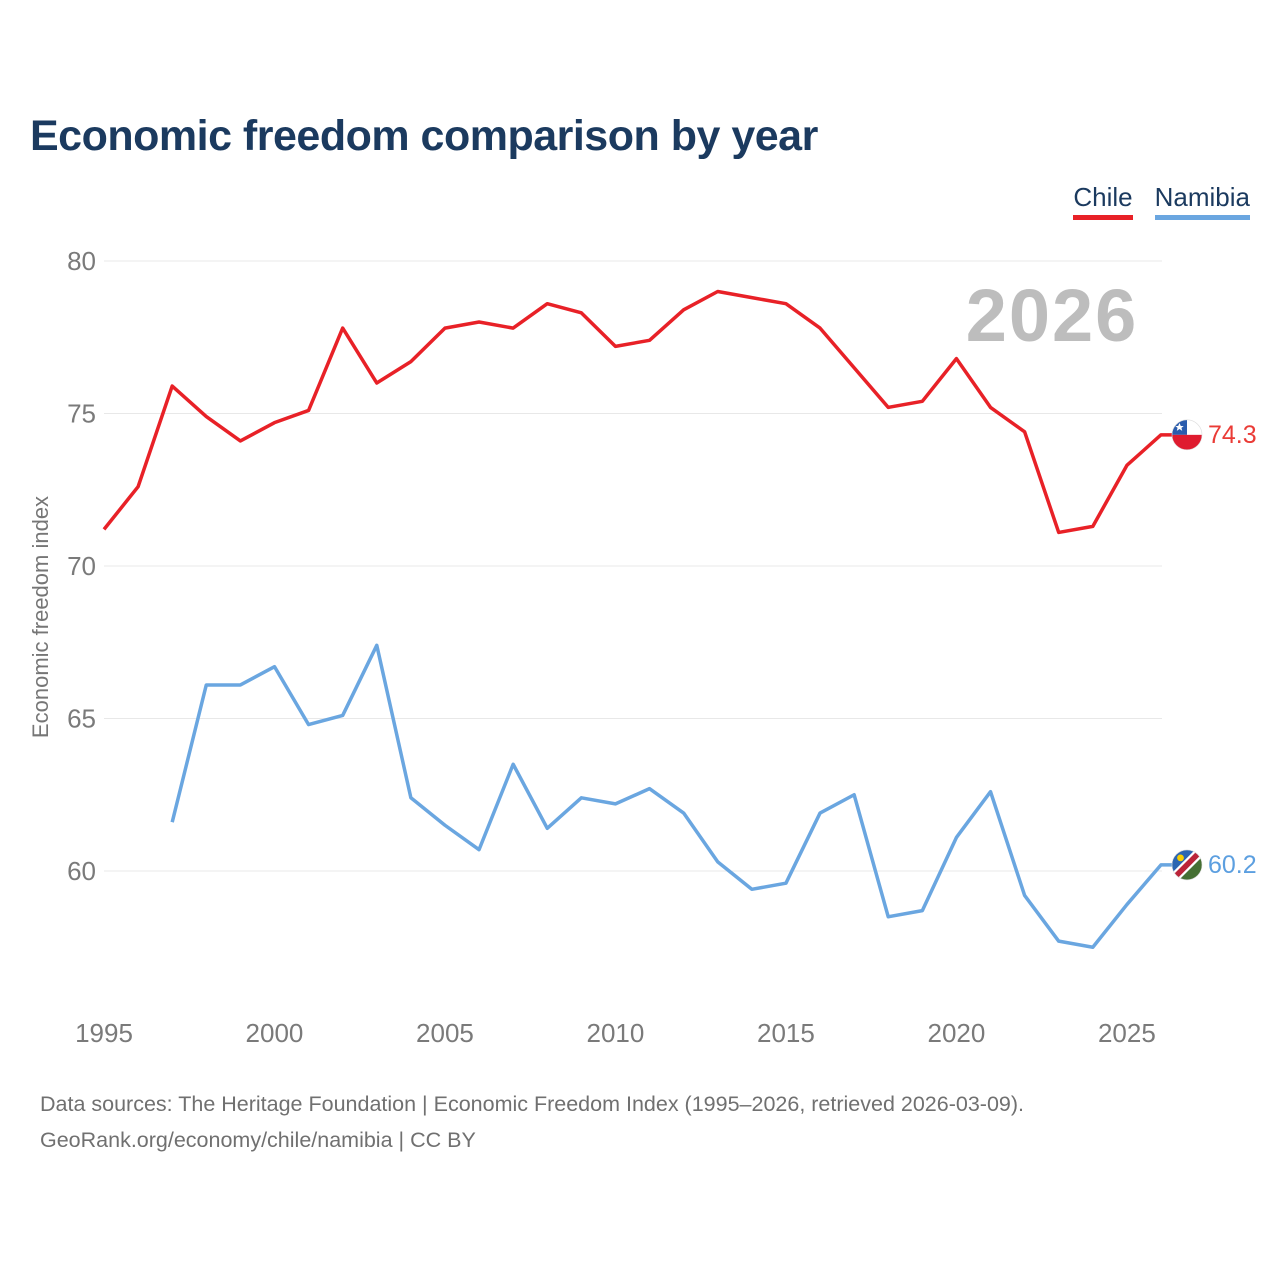  Describe the element at coordinates (424, 136) in the screenshot. I see `page-title: Economic freedom comparison by year` at that location.